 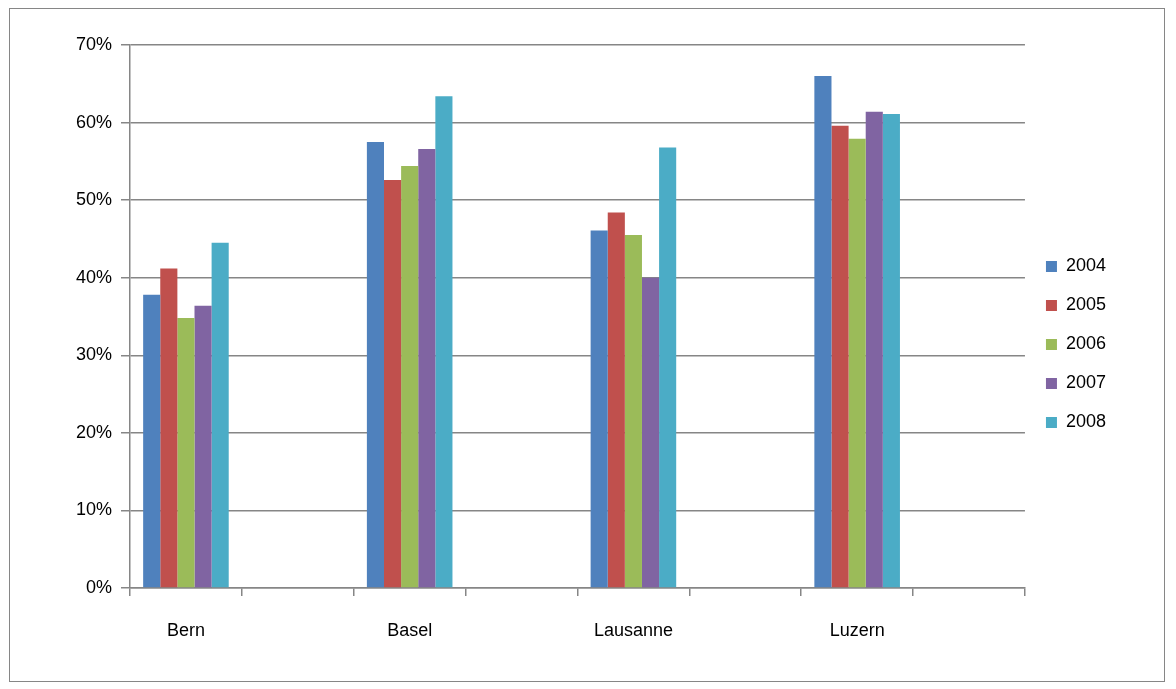 I want to click on y-tick-label: 60%, so click(x=93, y=121).